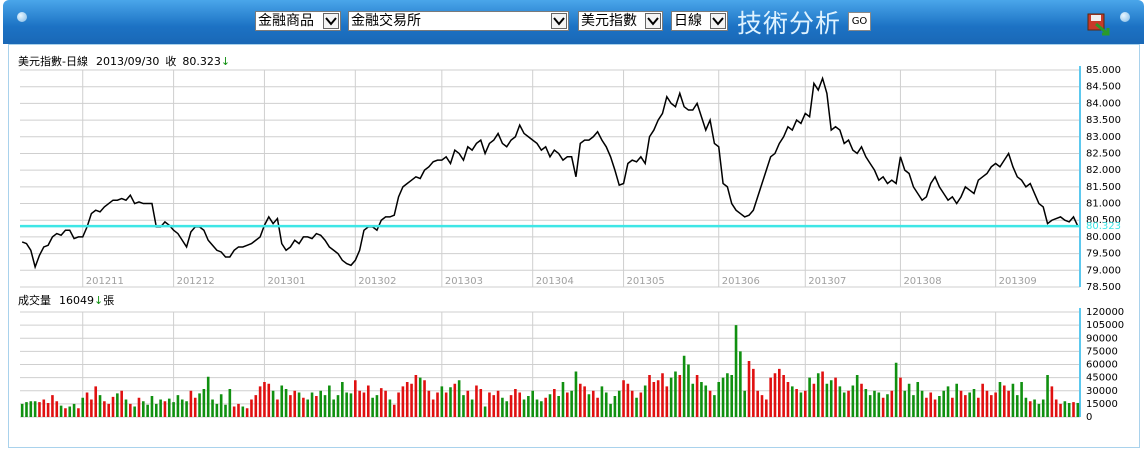 Image resolution: width=1147 pixels, height=452 pixels. Describe the element at coordinates (127, 61) in the screenshot. I see `price-date: 2013/09/30` at that location.